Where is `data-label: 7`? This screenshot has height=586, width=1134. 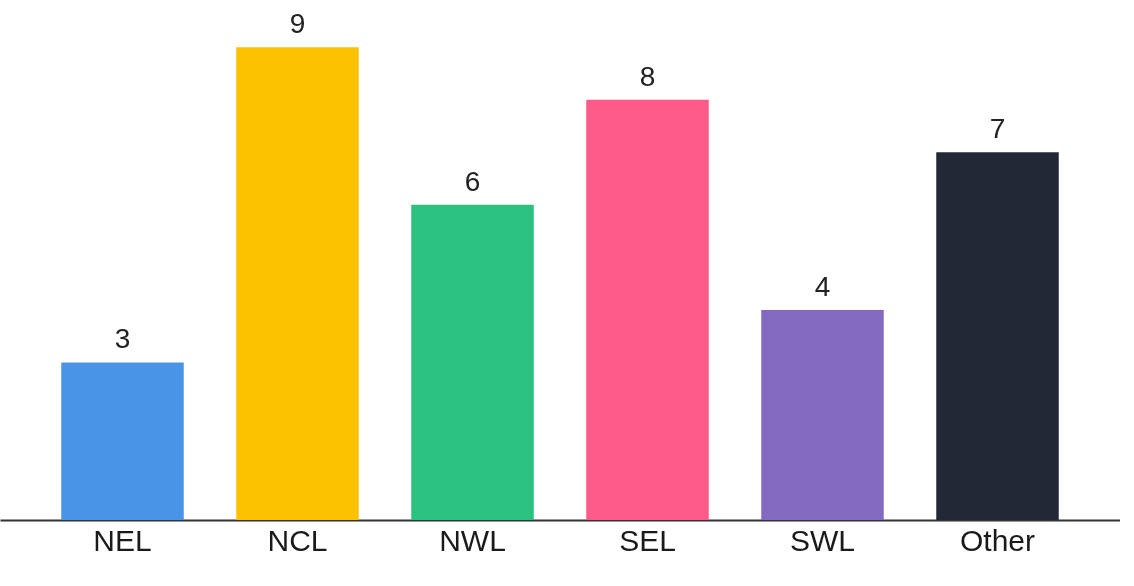 data-label: 7 is located at coordinates (997, 129).